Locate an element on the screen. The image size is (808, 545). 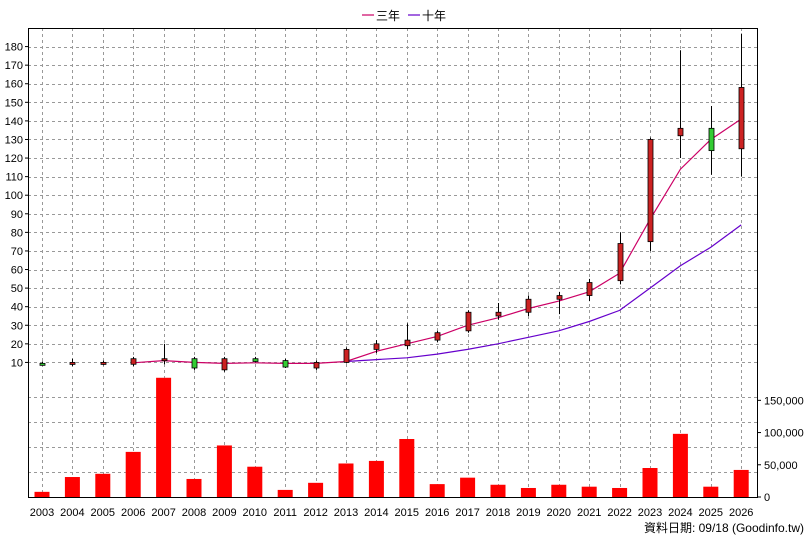
volume-tick-label: 150,000 is located at coordinates (784, 401).